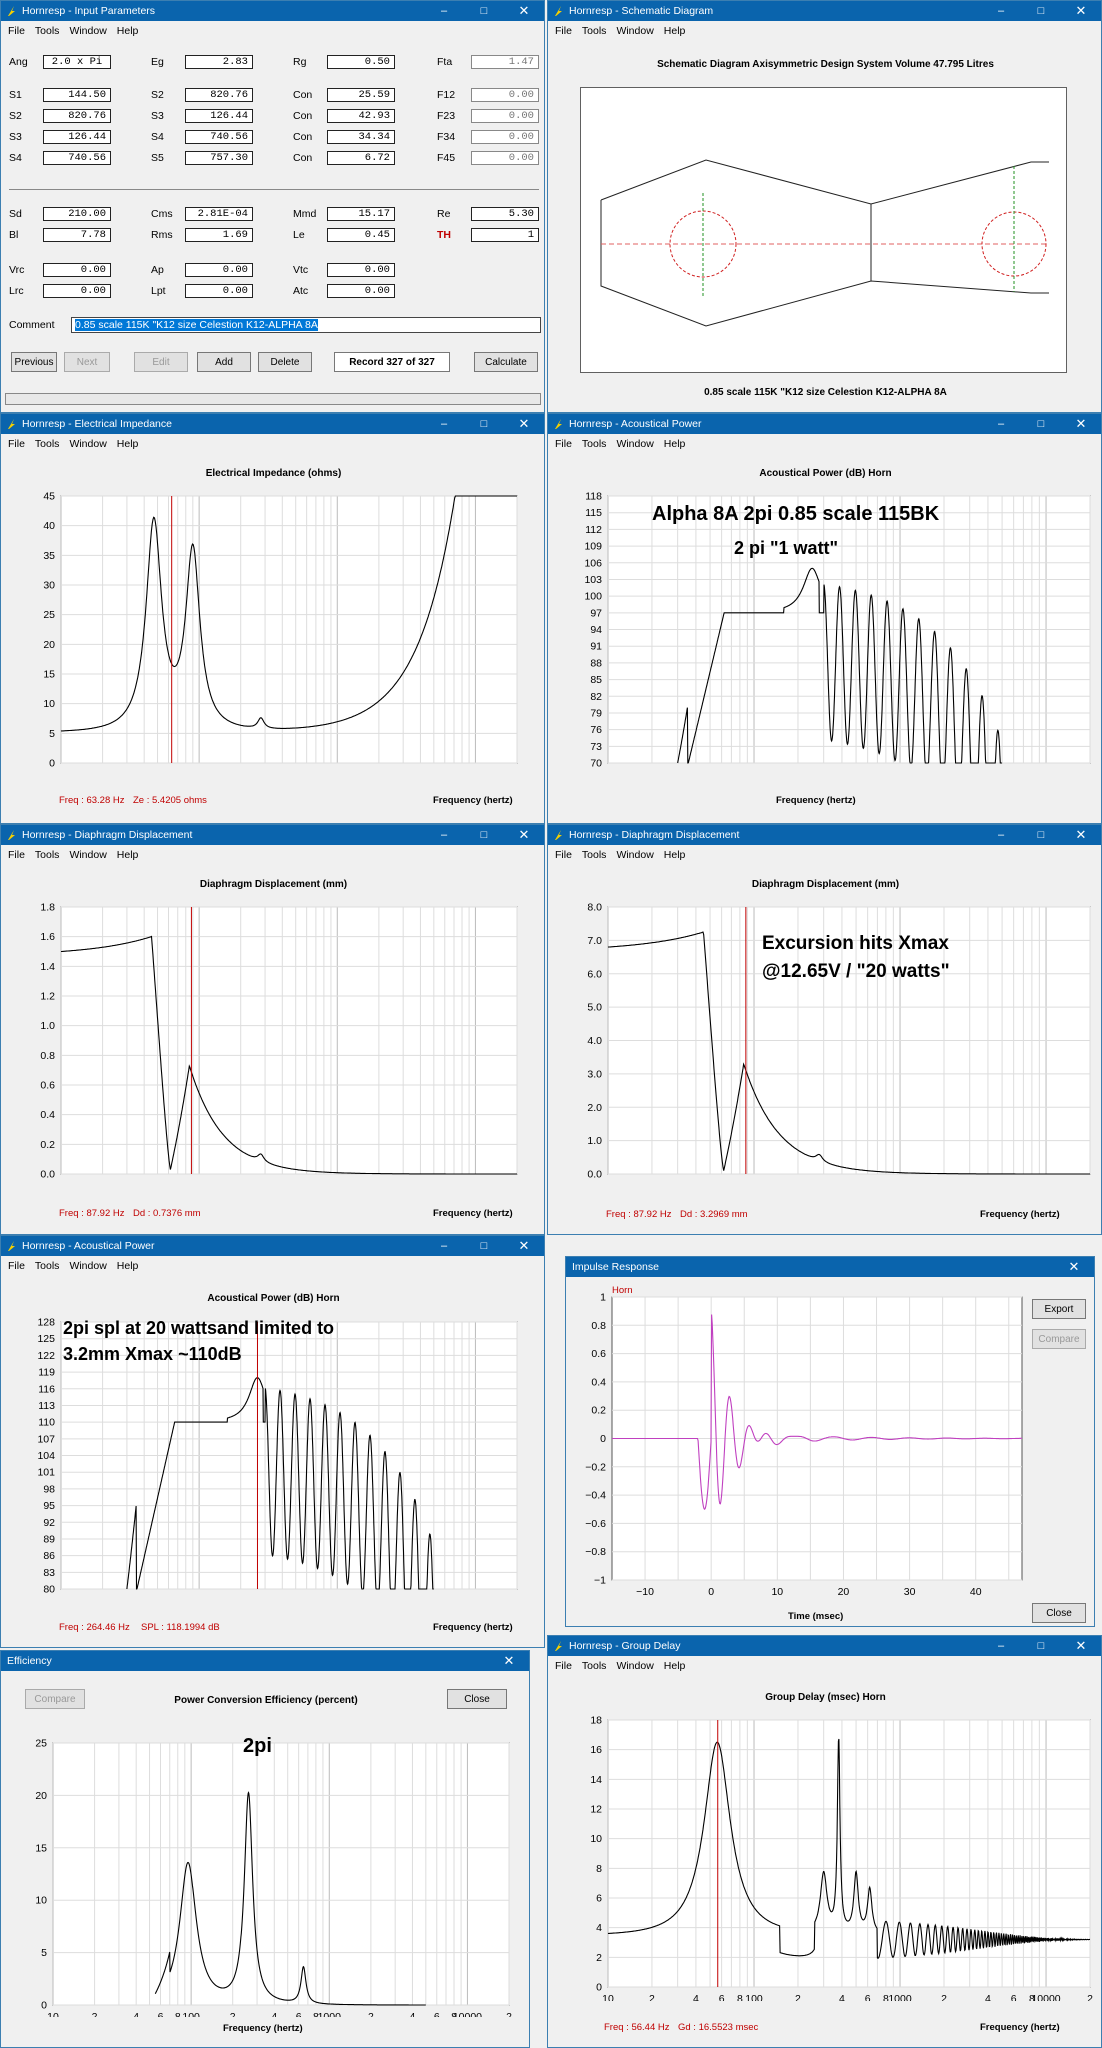 The width and height of the screenshot is (1102, 2048). What do you see at coordinates (219, 291) in the screenshot?
I see `param-field-lpt: 0.00` at bounding box center [219, 291].